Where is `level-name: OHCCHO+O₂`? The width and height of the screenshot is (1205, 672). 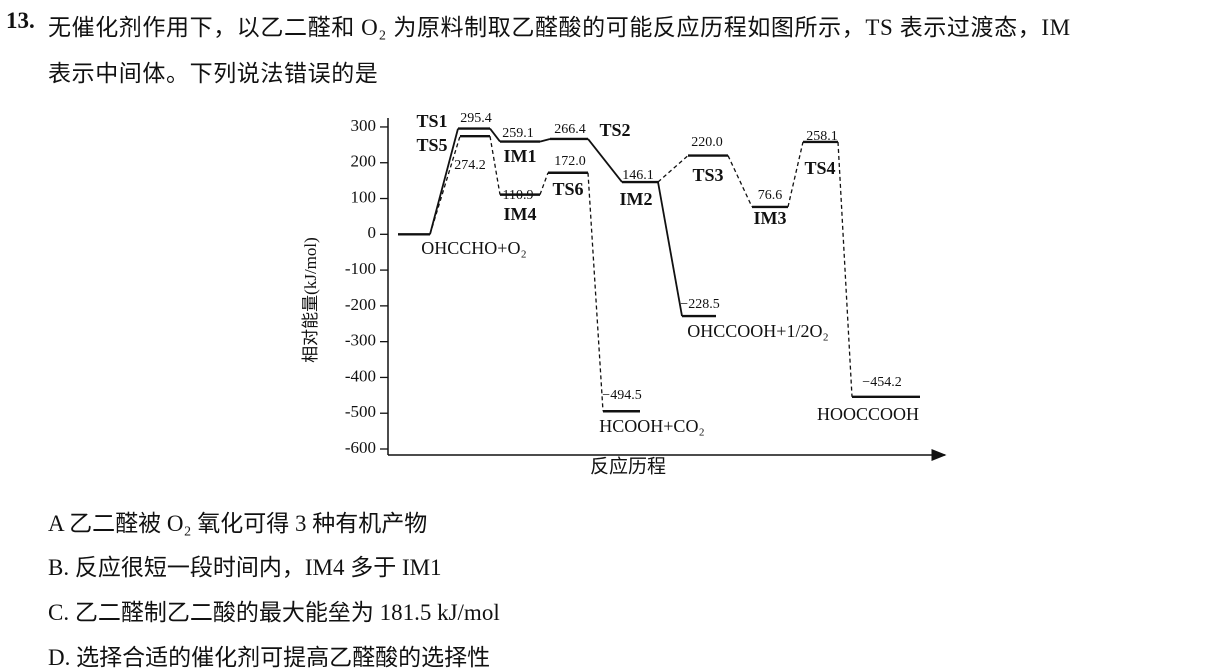 level-name: OHCCHO+O₂ is located at coordinates (473, 248).